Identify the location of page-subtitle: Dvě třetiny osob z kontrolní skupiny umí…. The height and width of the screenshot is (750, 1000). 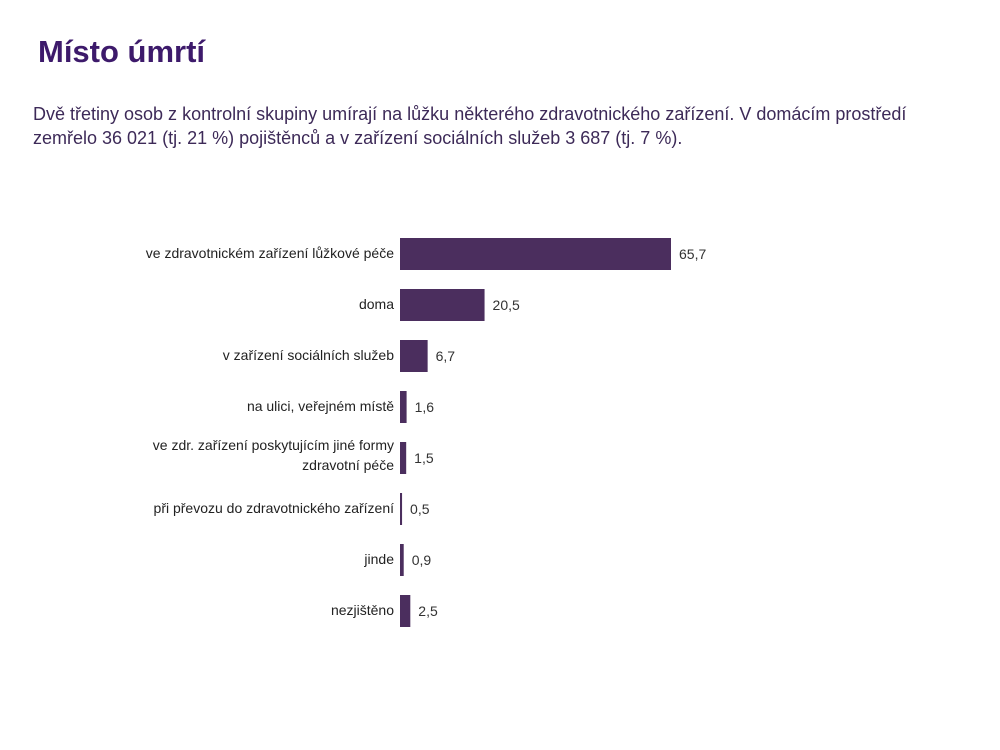
(470, 126).